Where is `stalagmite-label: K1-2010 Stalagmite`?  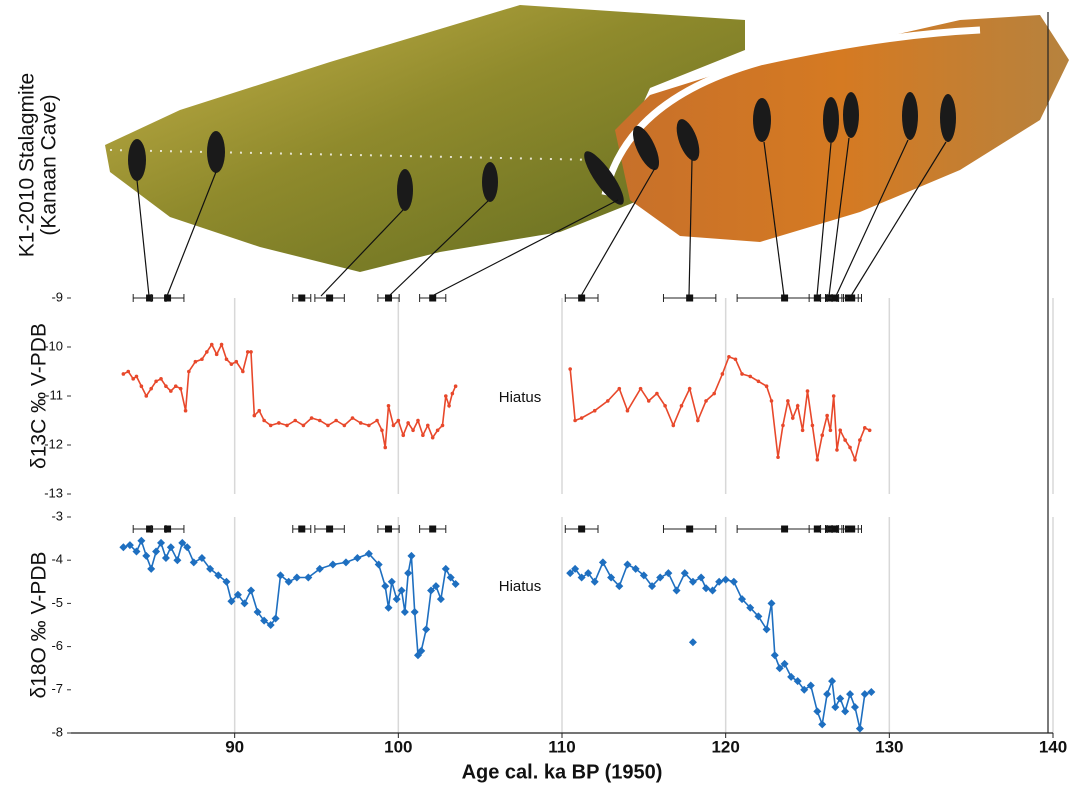
stalagmite-label: K1-2010 Stalagmite is located at coordinates (27, 165).